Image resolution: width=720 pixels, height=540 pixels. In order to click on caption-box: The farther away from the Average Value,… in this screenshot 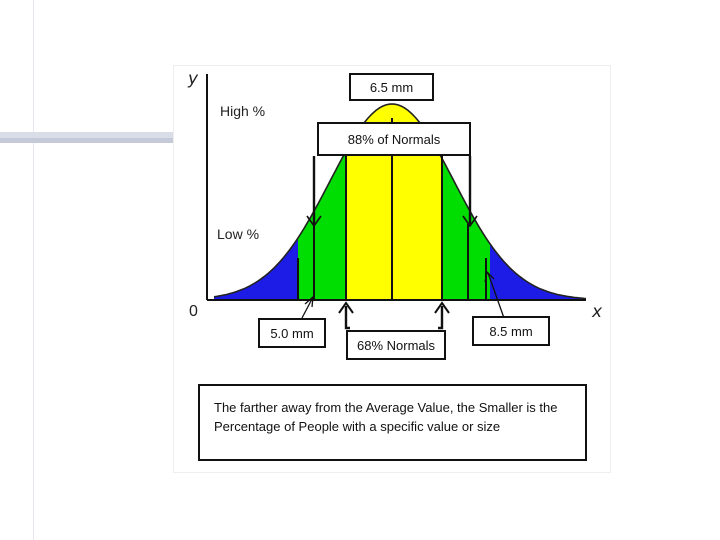, I will do `click(392, 422)`.